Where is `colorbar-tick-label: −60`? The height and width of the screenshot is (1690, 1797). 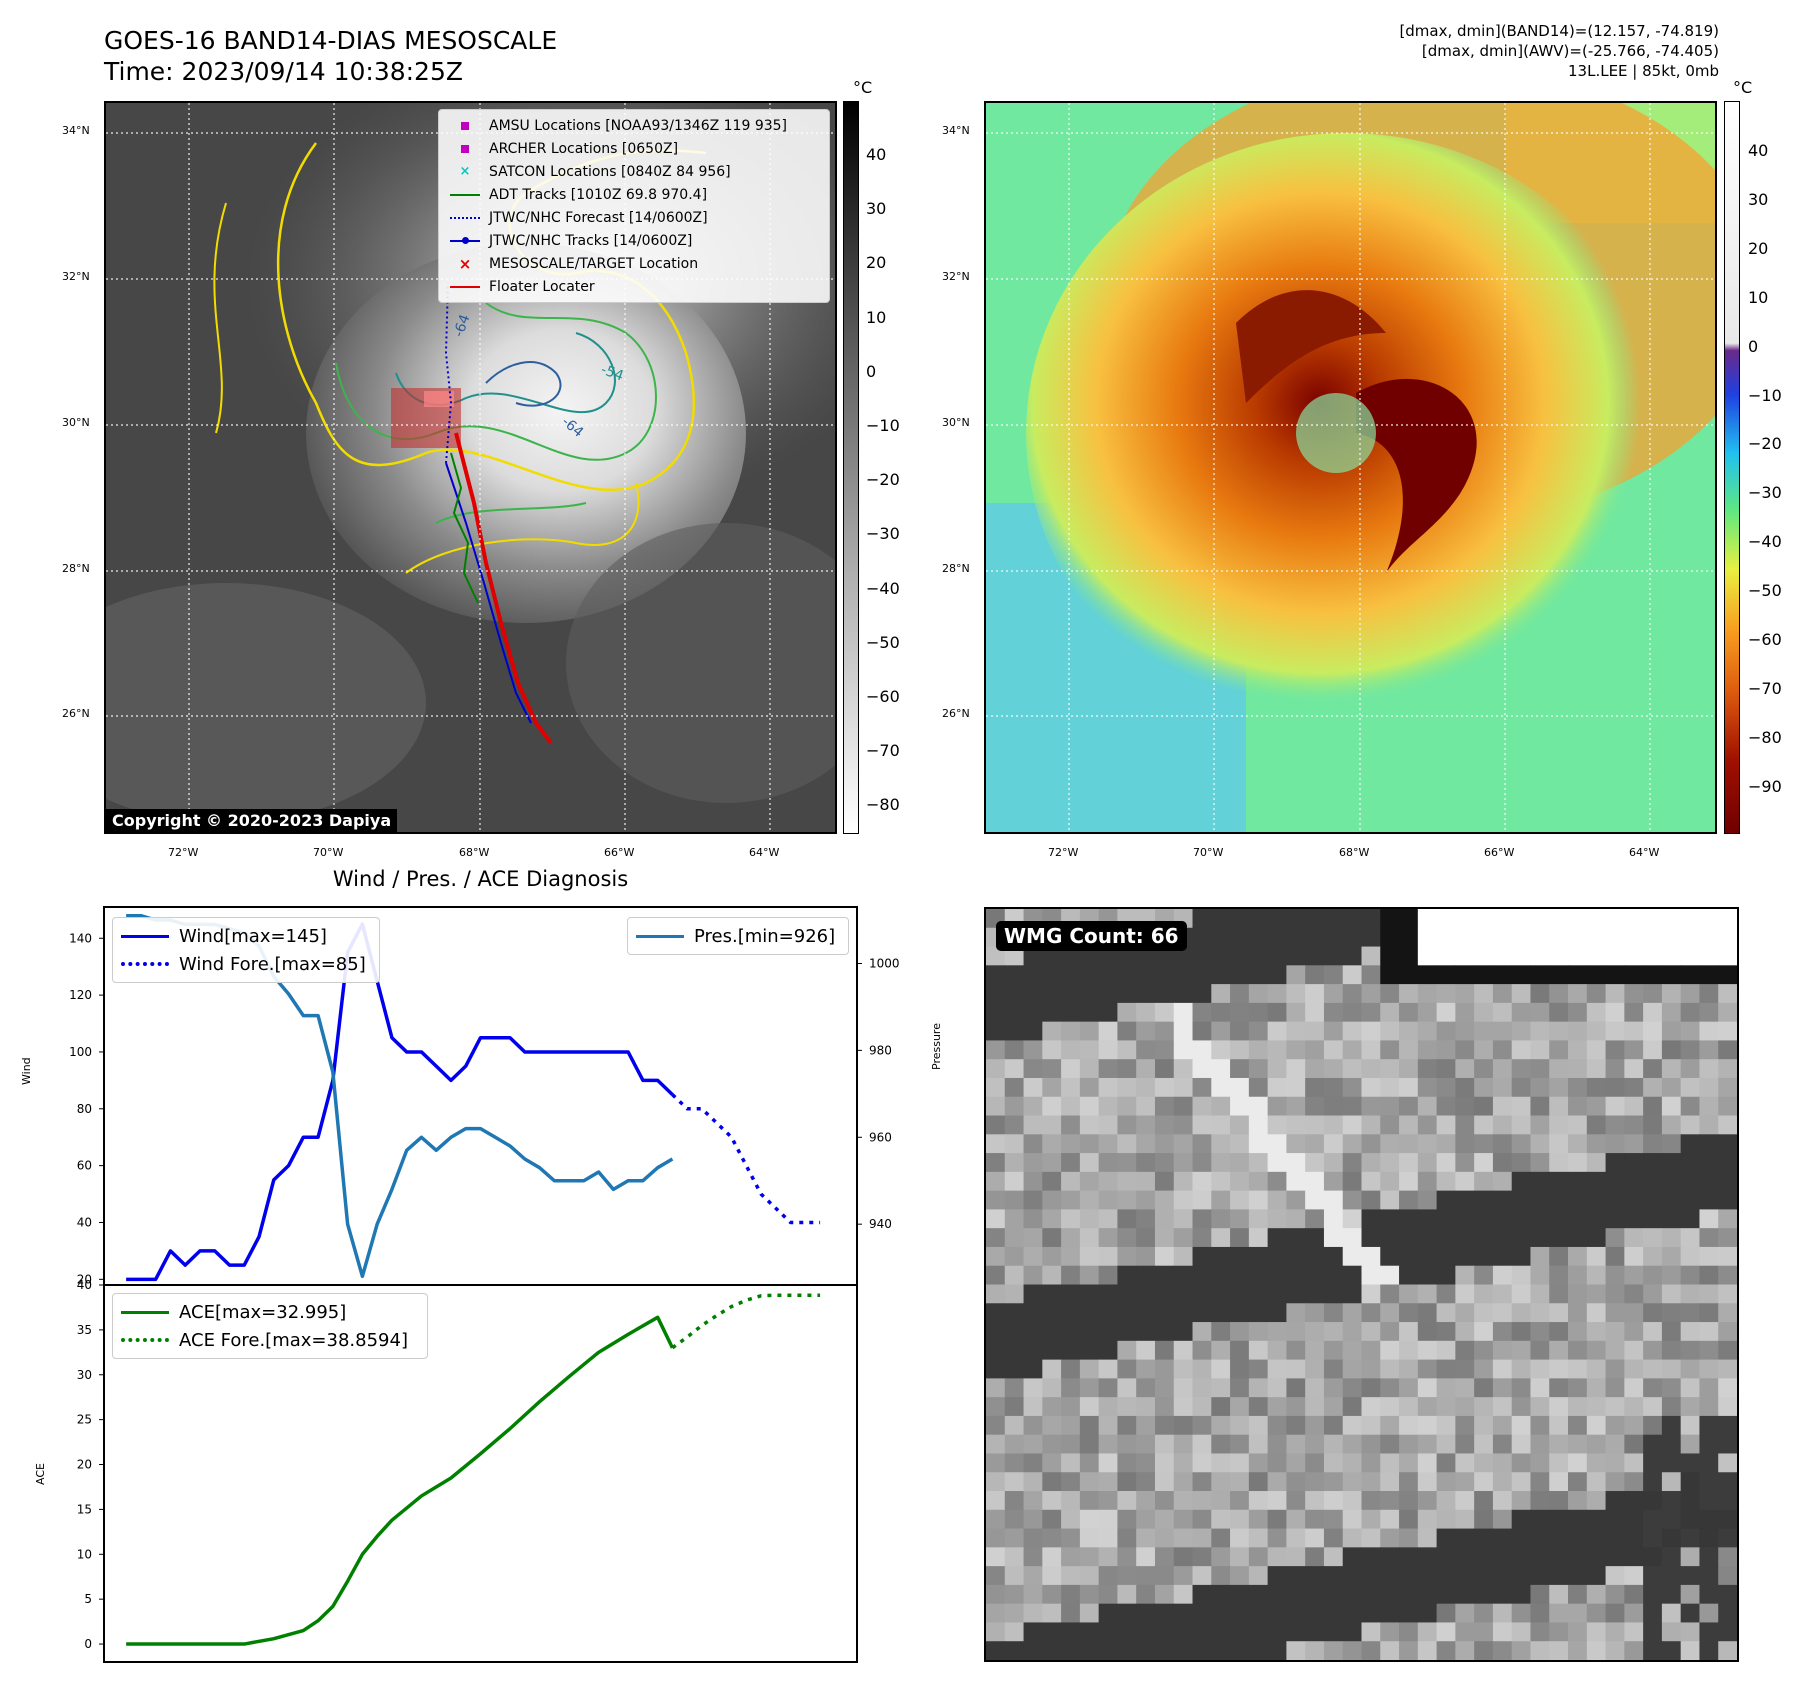
colorbar-tick-label: −60 is located at coordinates (1765, 639).